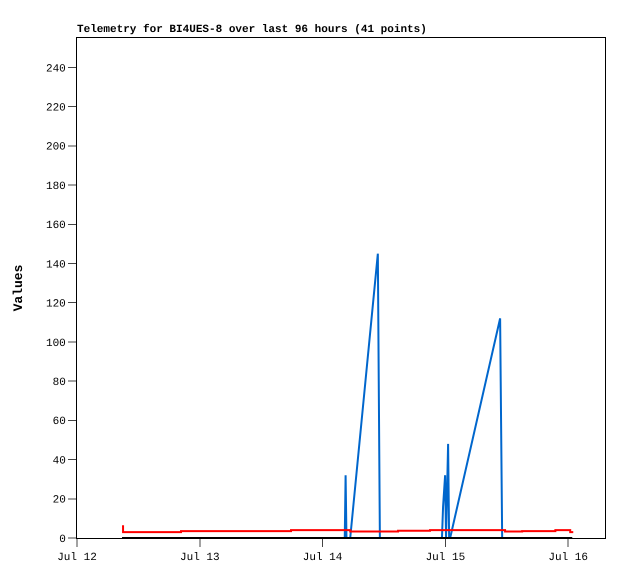  I want to click on y-tick-label: 60, so click(59, 422).